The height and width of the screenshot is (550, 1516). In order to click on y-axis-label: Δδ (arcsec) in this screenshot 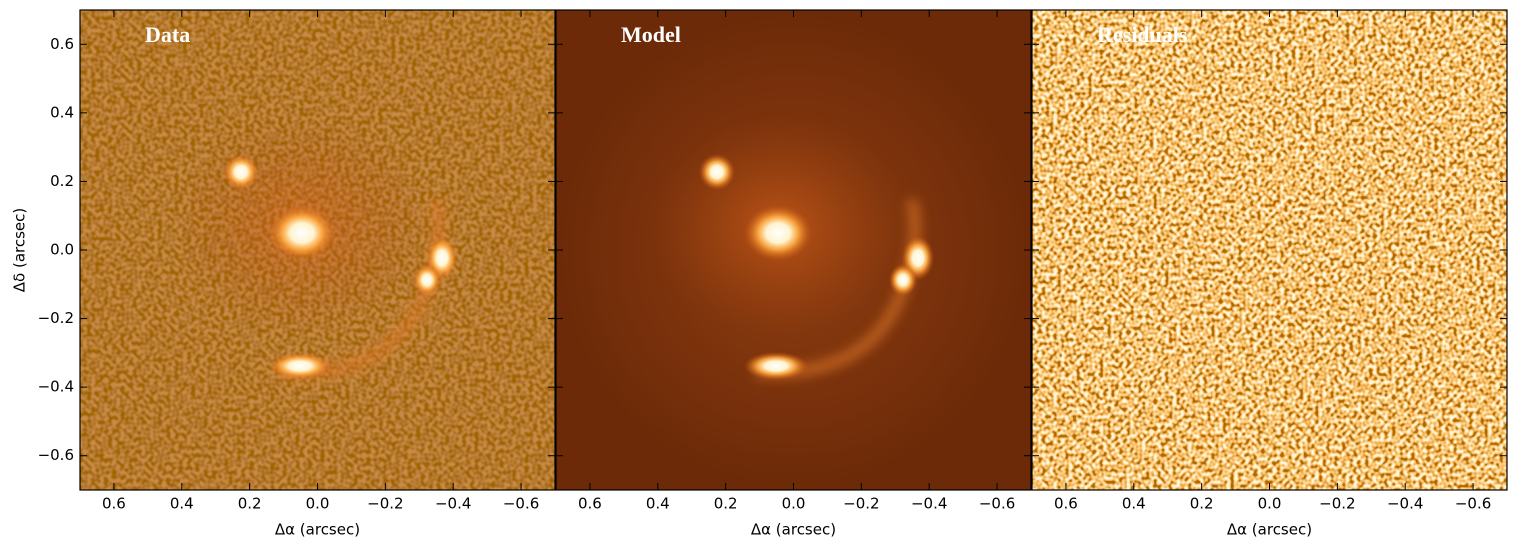, I will do `click(20, 250)`.